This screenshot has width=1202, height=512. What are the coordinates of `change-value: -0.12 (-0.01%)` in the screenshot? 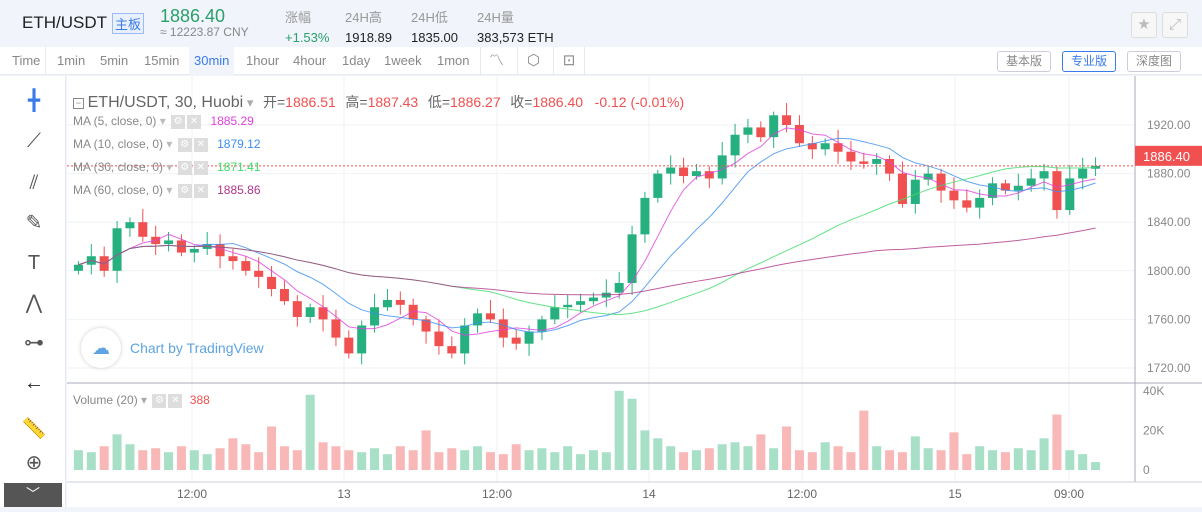 It's located at (639, 102).